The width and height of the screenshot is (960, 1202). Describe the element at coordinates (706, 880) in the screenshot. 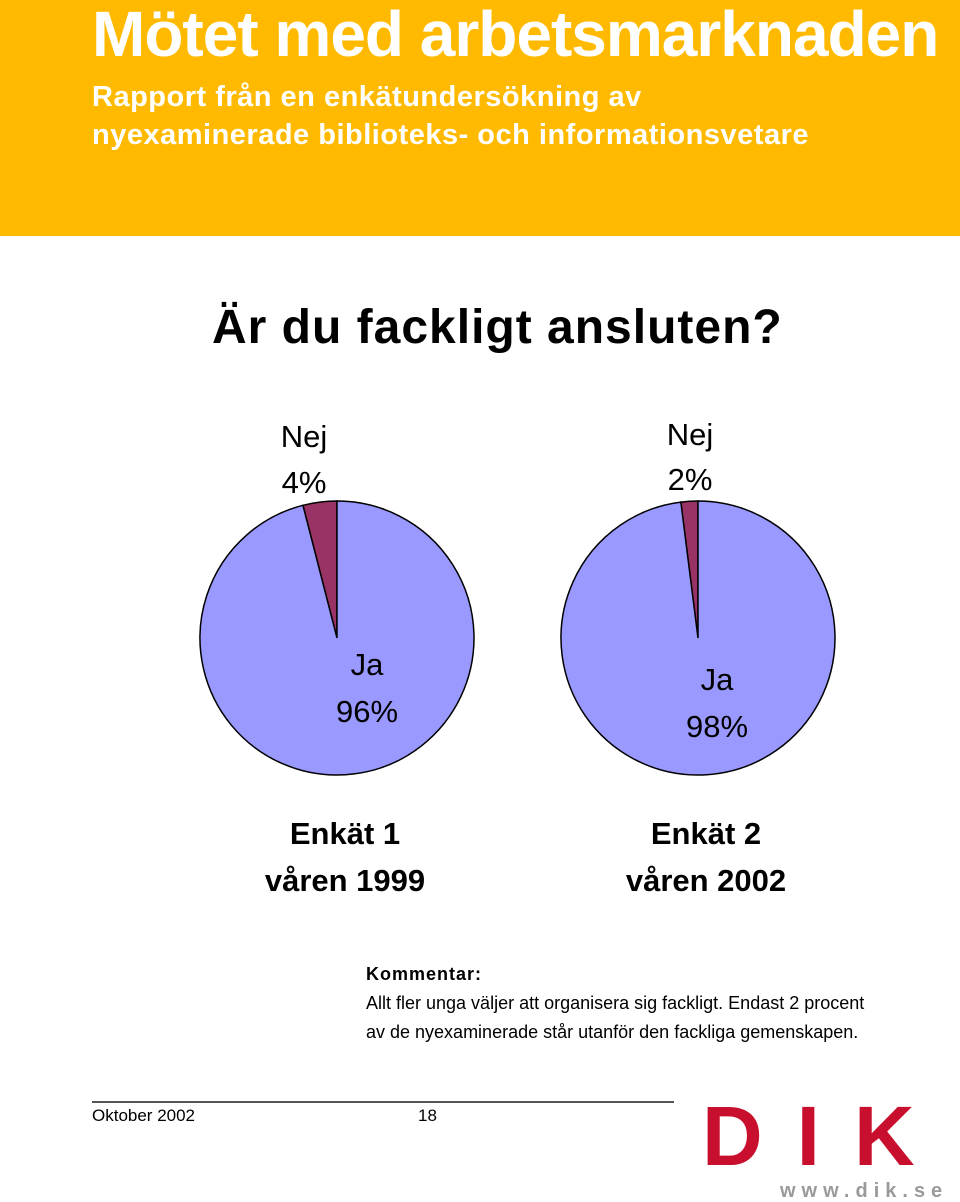

I see `pie-2-caption-line-2: våren 2002` at that location.